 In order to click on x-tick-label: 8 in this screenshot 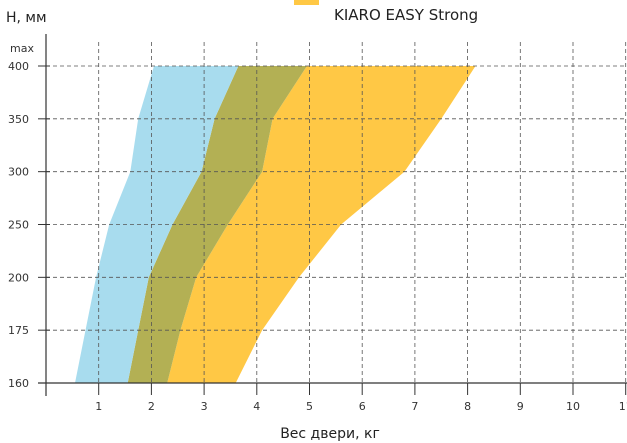, I will do `click(467, 406)`.